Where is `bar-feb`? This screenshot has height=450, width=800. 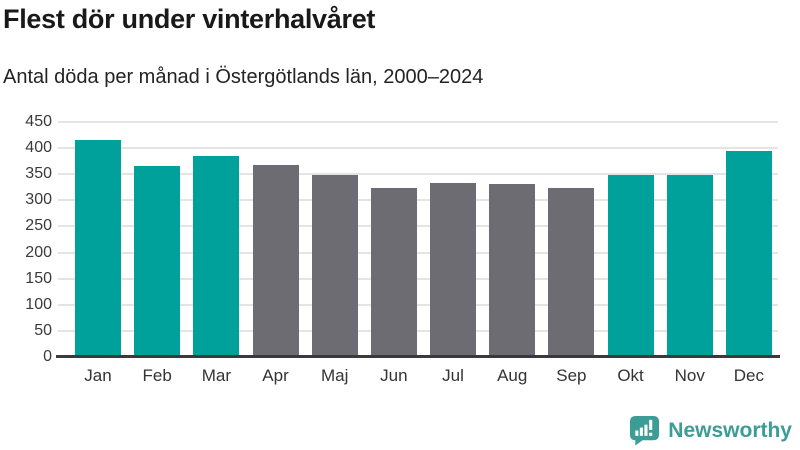
bar-feb is located at coordinates (157, 261).